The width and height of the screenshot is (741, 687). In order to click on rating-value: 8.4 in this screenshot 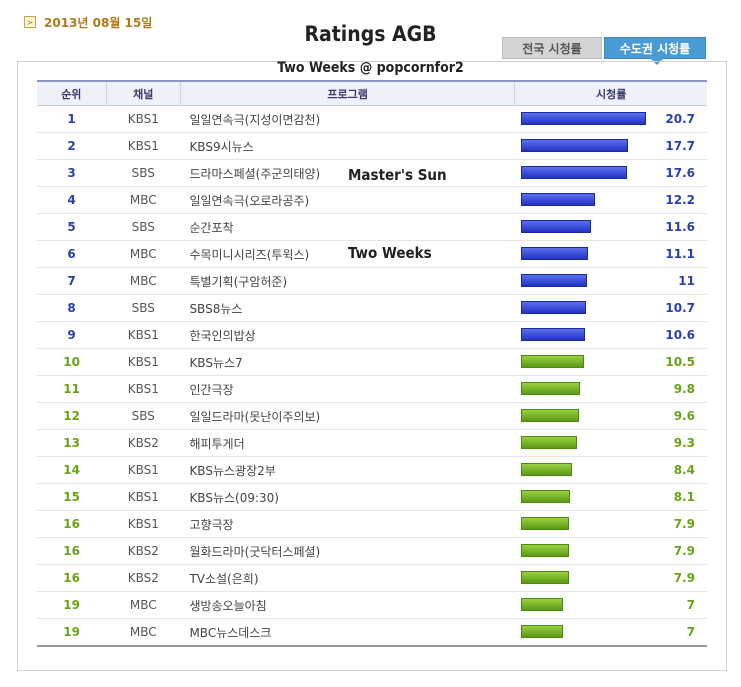, I will do `click(684, 470)`.